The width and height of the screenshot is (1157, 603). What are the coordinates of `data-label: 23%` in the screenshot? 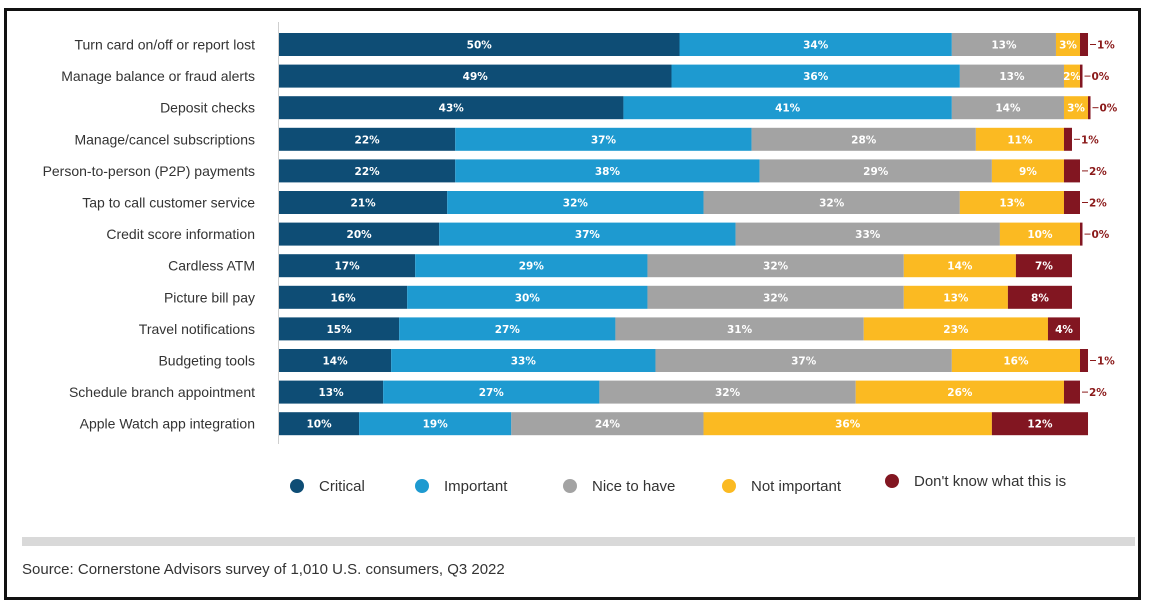 It's located at (956, 330).